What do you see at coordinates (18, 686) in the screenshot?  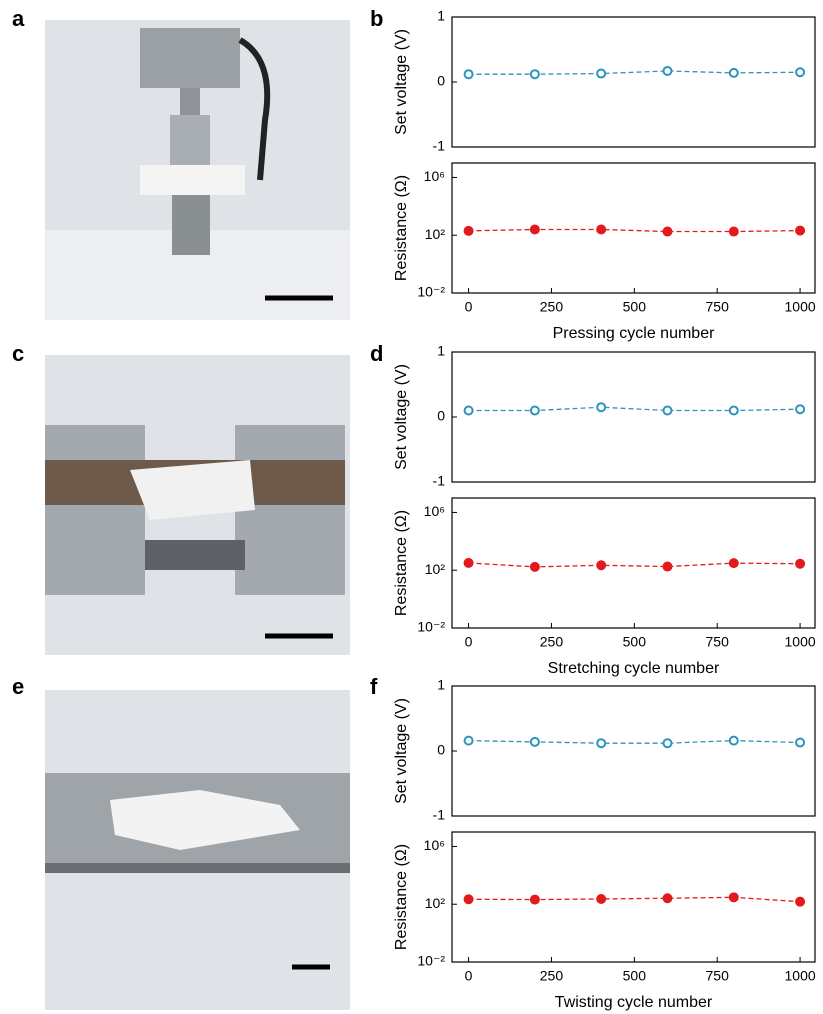 I see `panel-label: e` at bounding box center [18, 686].